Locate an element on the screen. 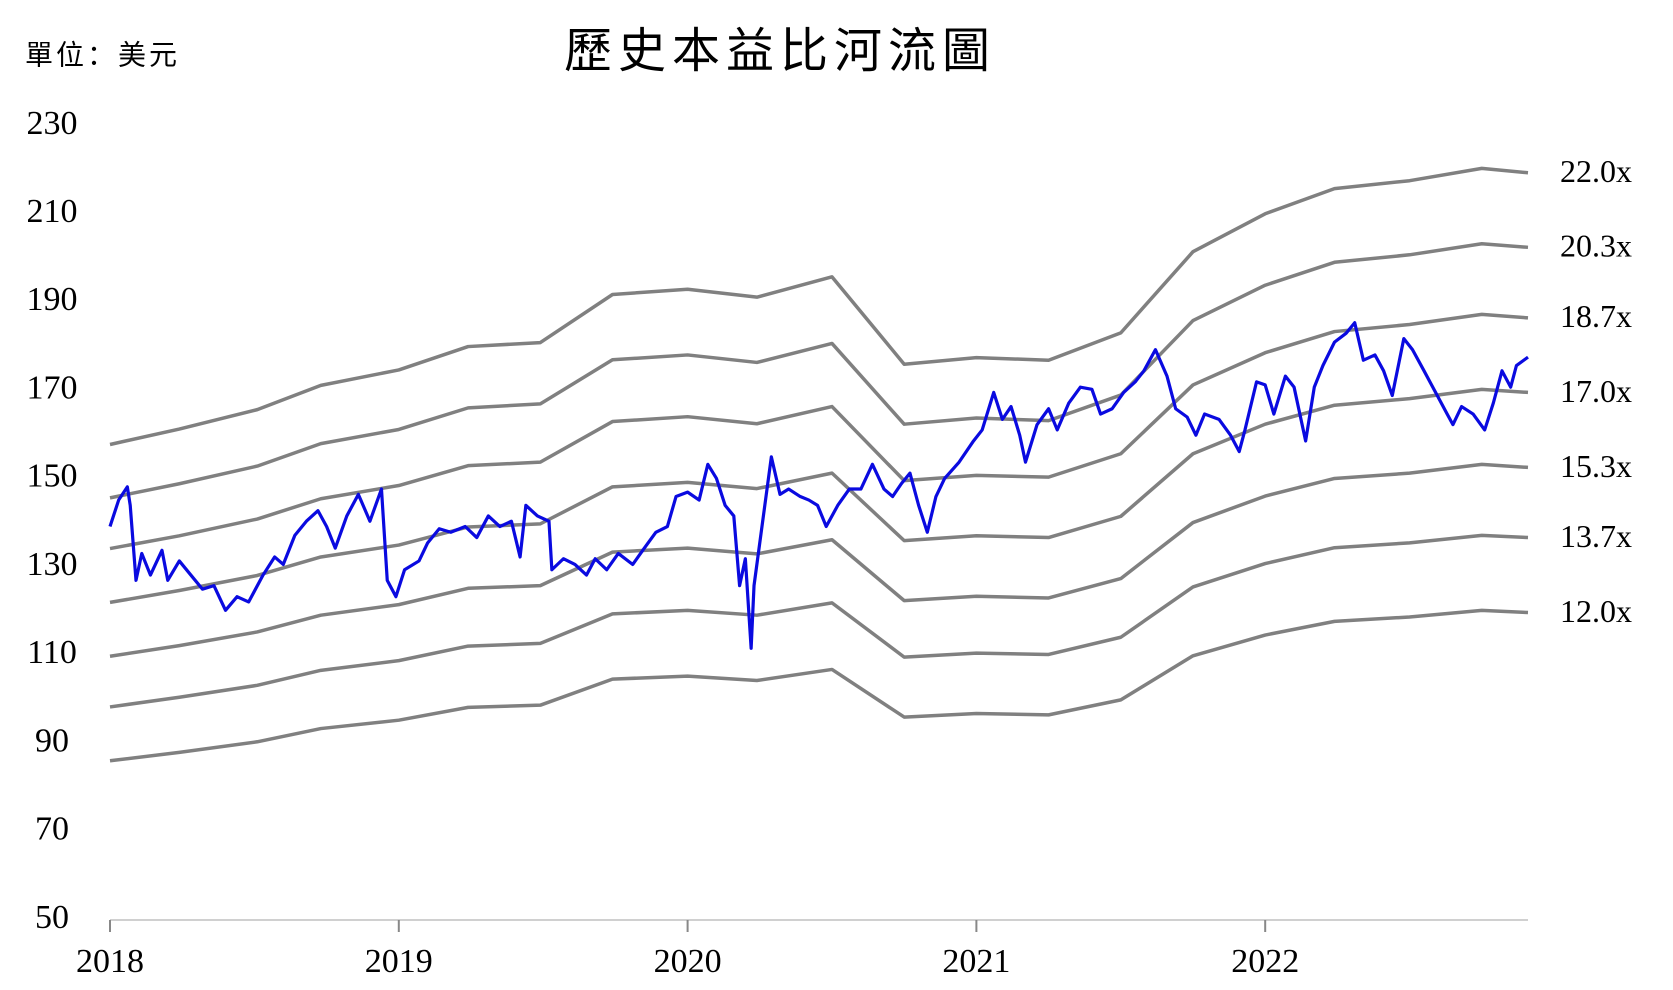 The width and height of the screenshot is (1673, 990). y-tick-label: 190 is located at coordinates (52, 299).